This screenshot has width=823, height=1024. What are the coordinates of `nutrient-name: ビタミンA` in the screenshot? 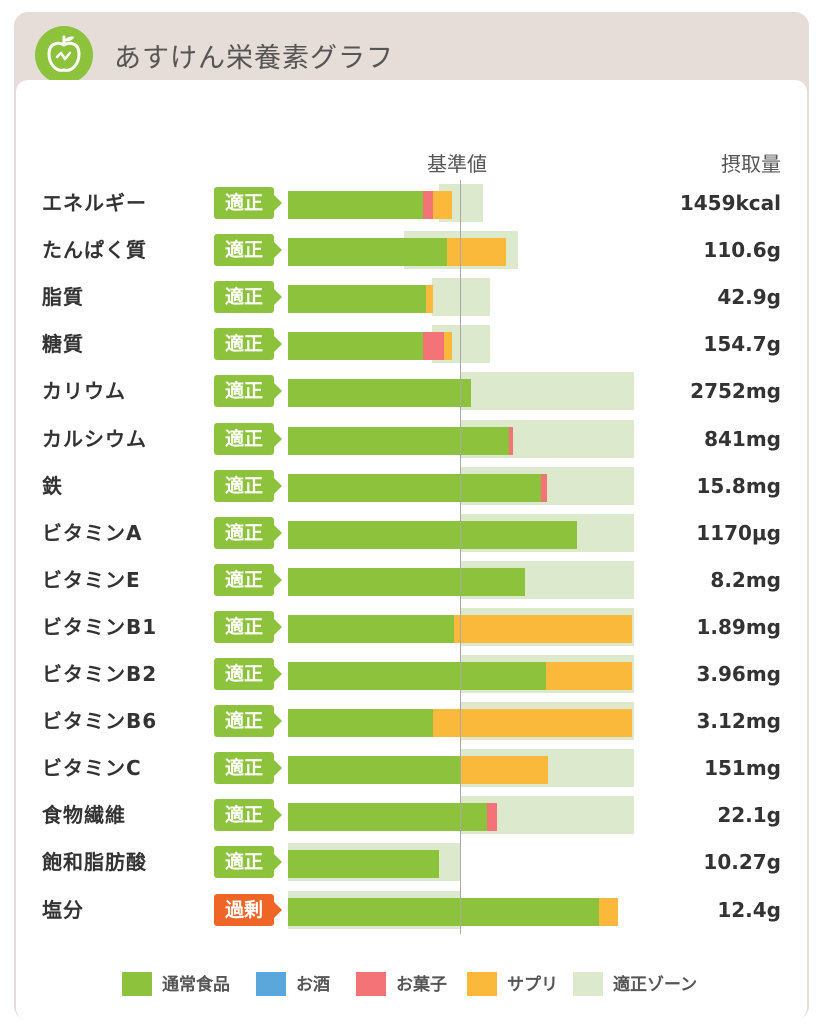 It's located at (92, 532).